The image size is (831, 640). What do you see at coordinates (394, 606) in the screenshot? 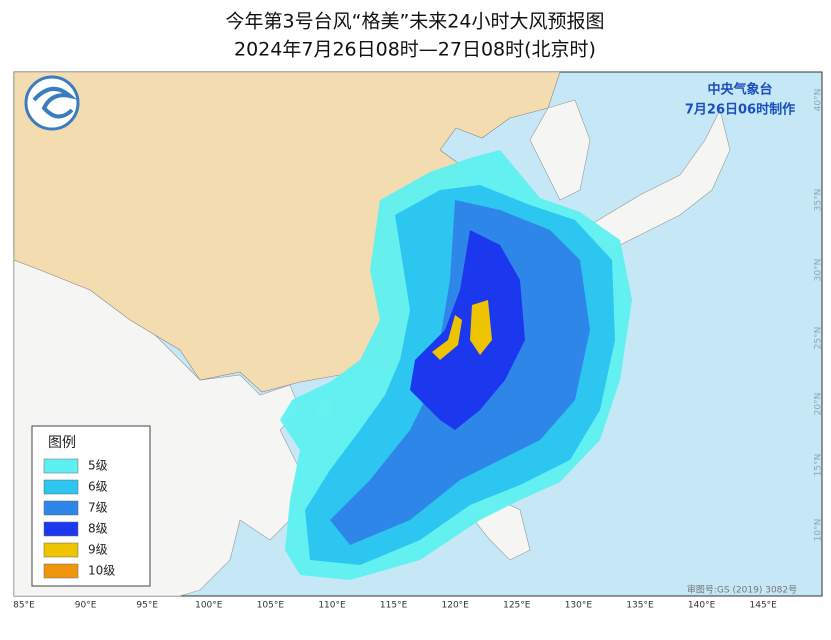
I see `longitude-label: 115°E` at bounding box center [394, 606].